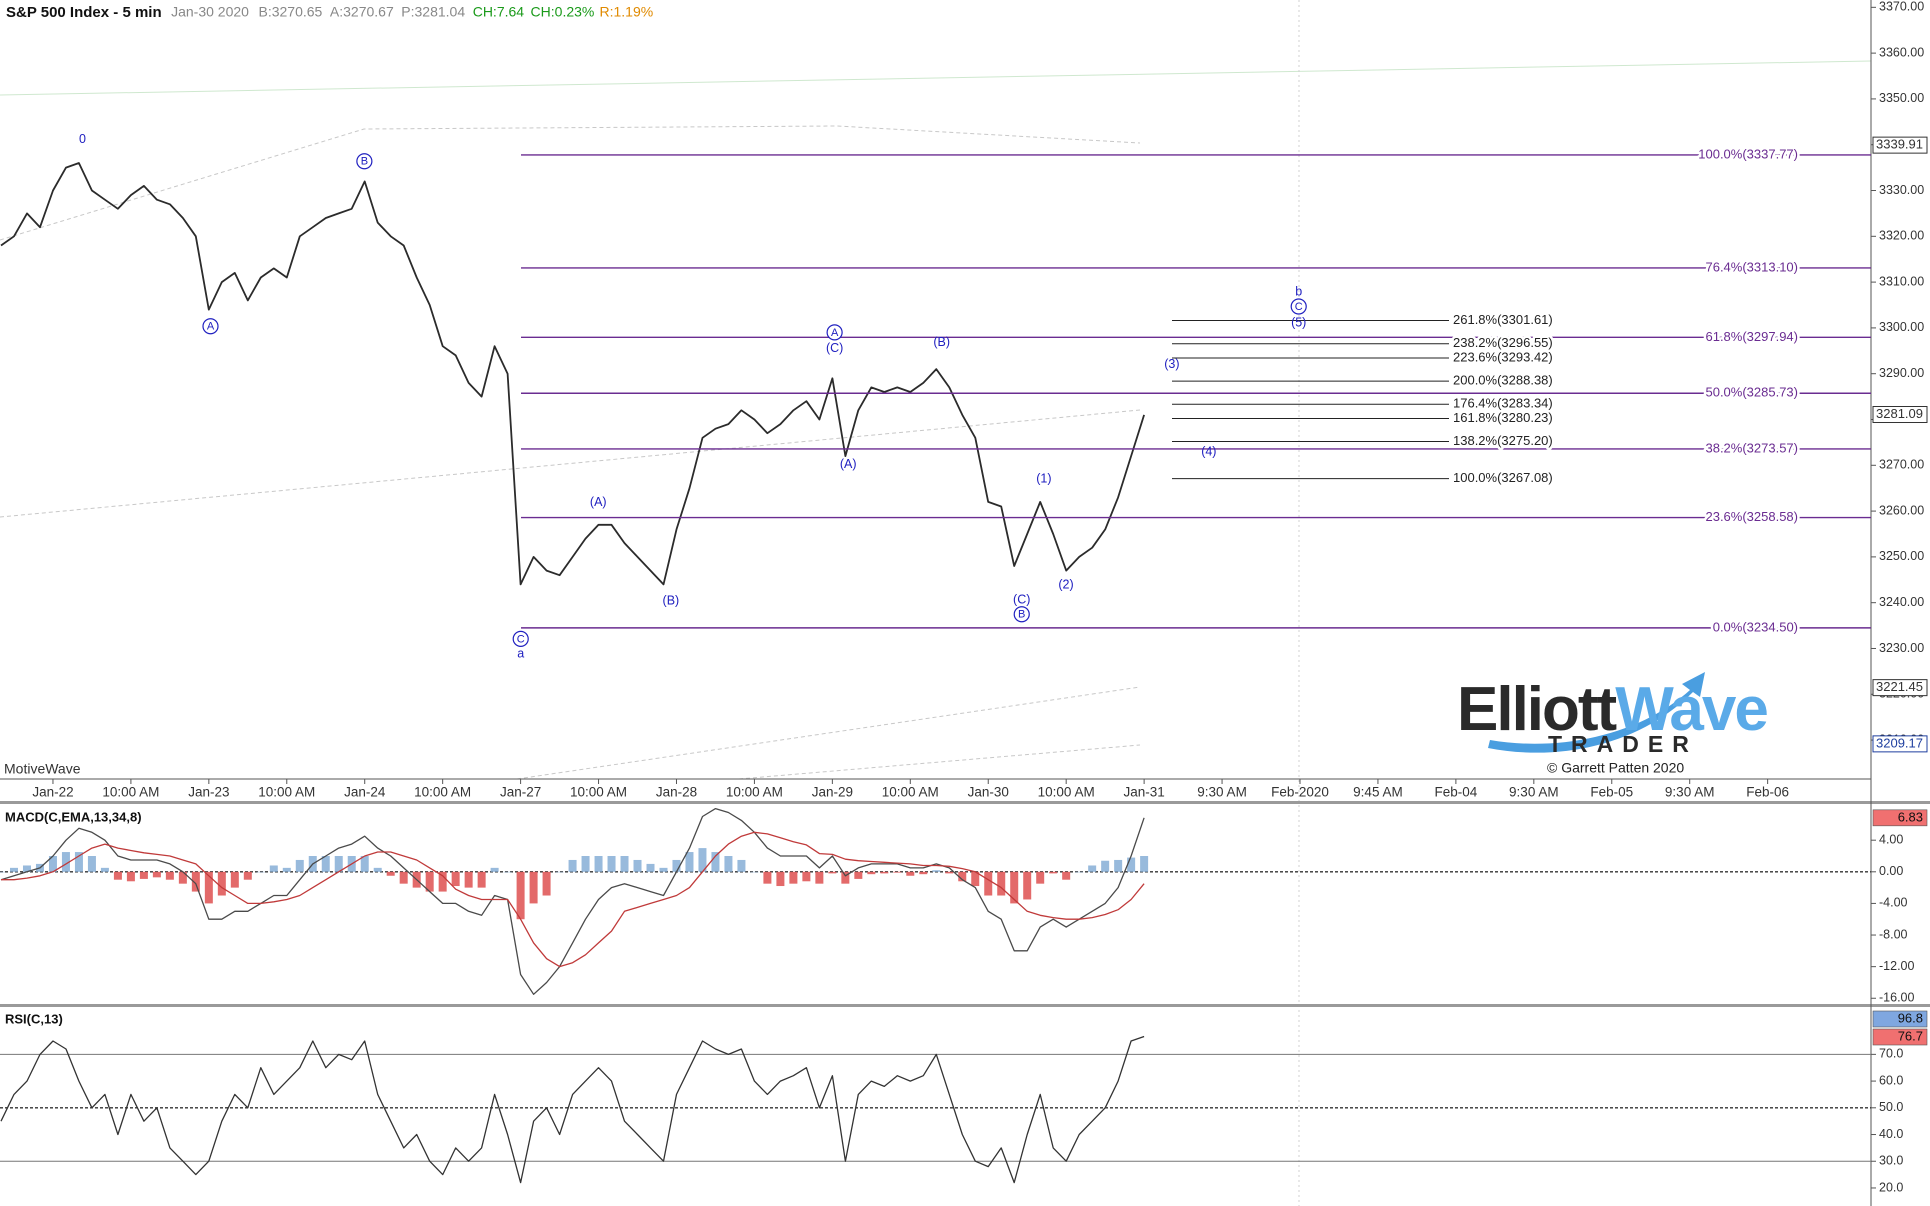 This screenshot has width=1930, height=1206. I want to click on y-tick-label: 3370.00, so click(1901, 7).